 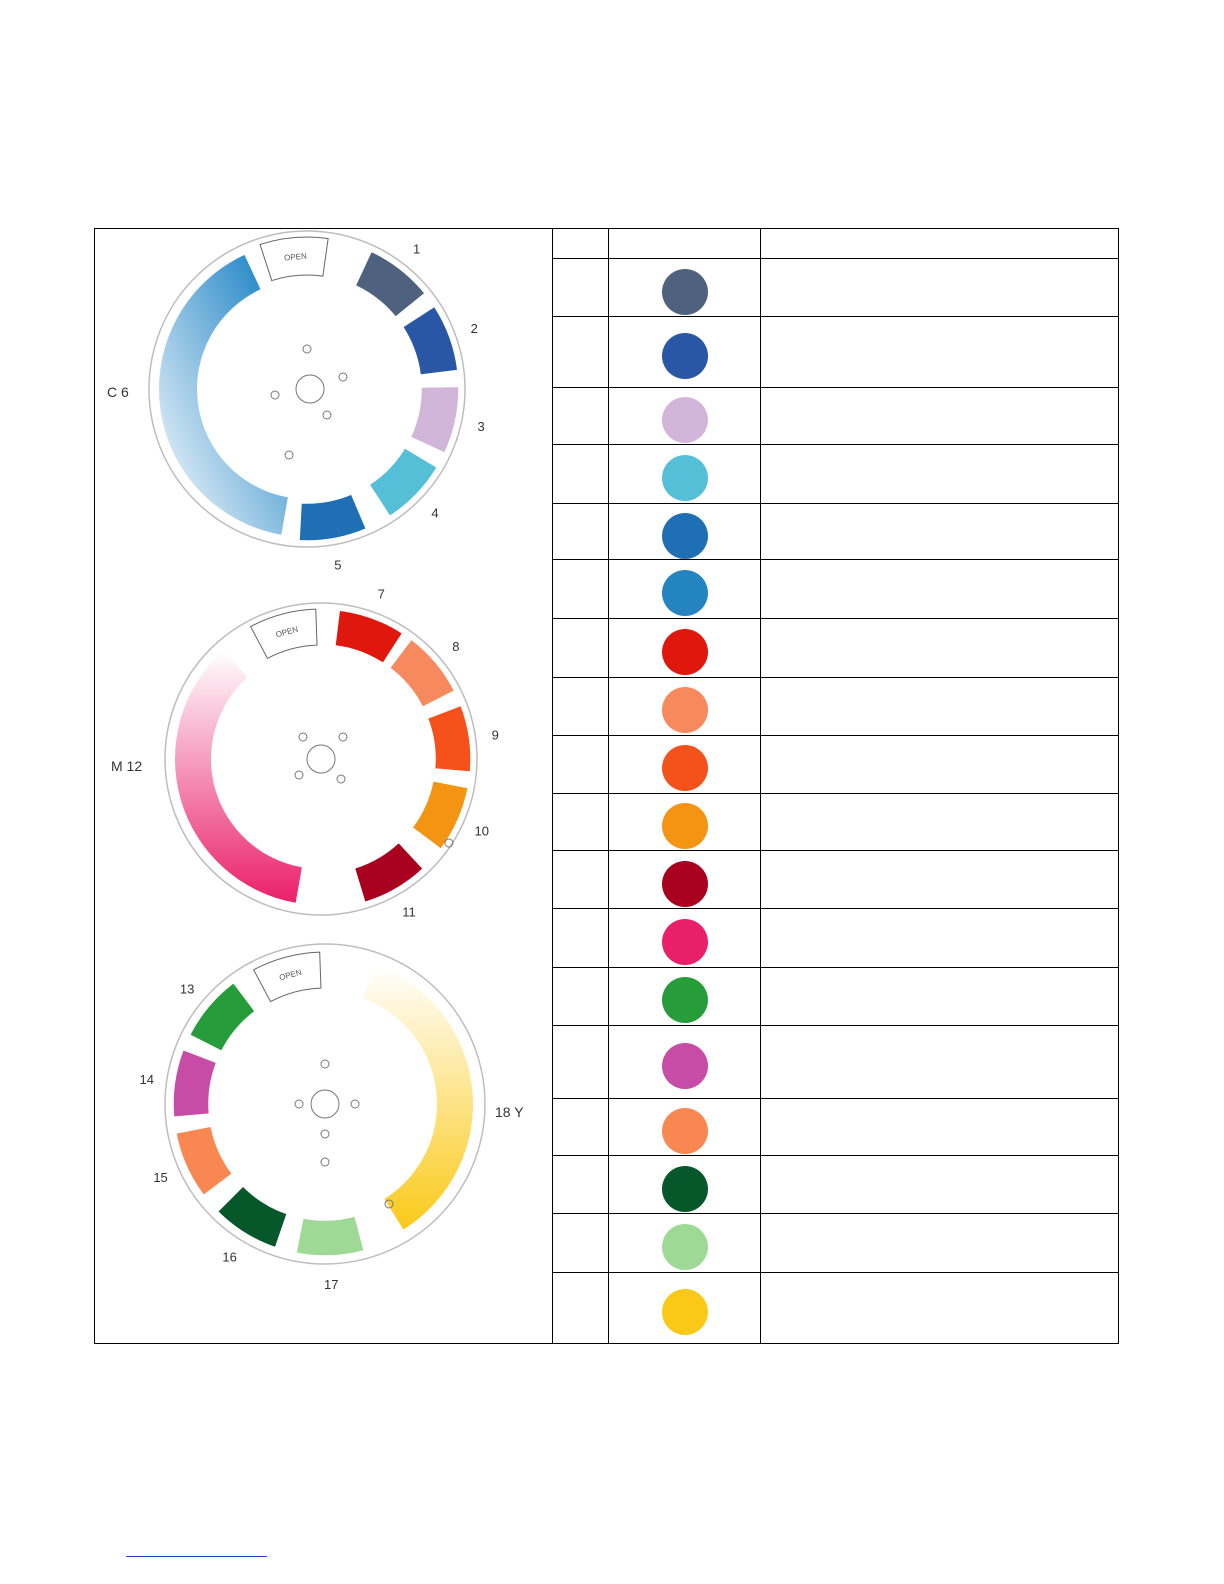 What do you see at coordinates (331, 1284) in the screenshot?
I see `slot-number: 17` at bounding box center [331, 1284].